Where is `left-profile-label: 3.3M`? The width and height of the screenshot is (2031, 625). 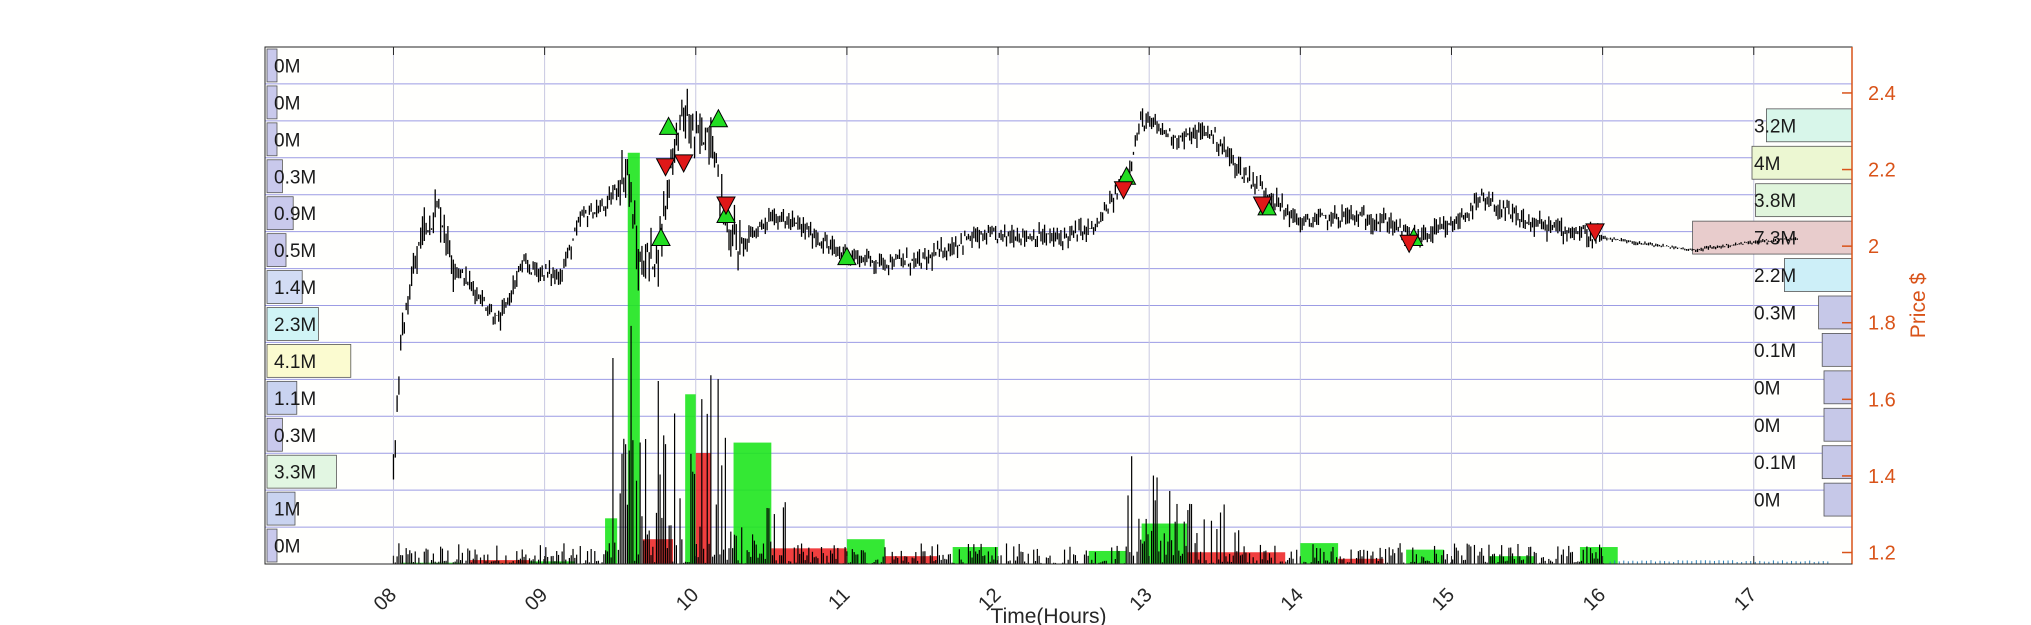 left-profile-label: 3.3M is located at coordinates (295, 473).